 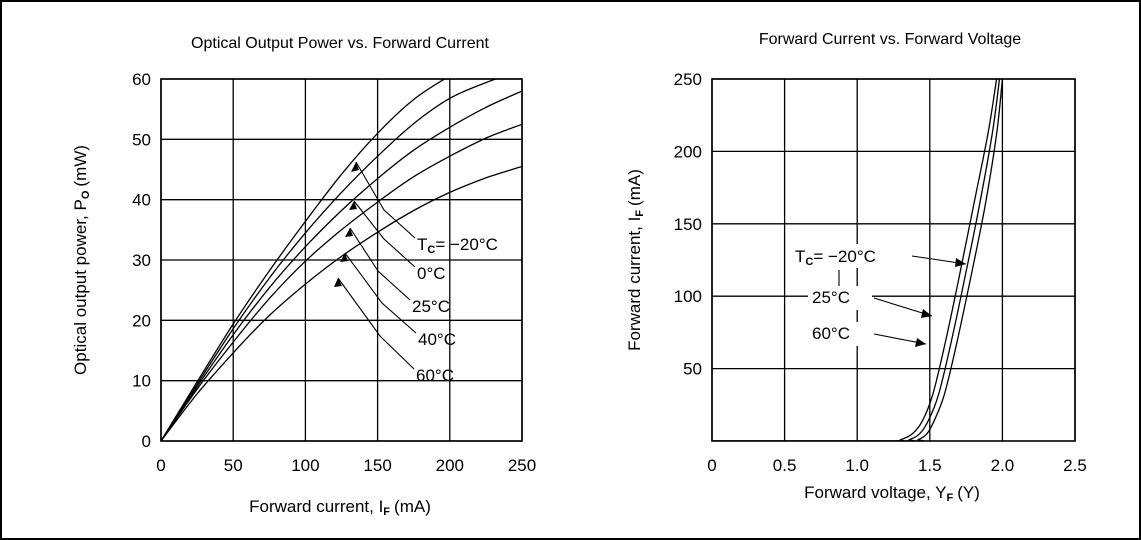 I want to click on x-tick-label: 2.5, so click(x=1075, y=465).